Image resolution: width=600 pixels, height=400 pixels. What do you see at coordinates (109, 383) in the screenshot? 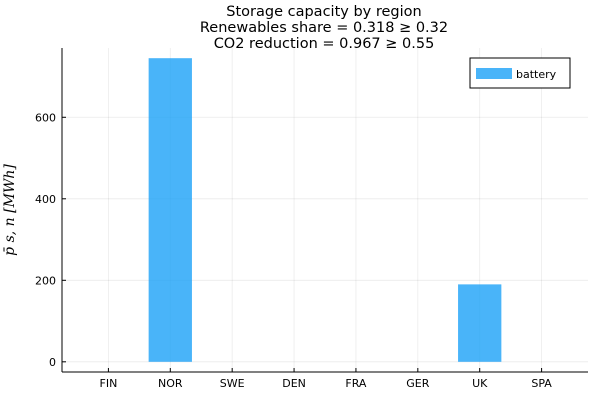
I see `x-tick-label-fin: FIN` at bounding box center [109, 383].